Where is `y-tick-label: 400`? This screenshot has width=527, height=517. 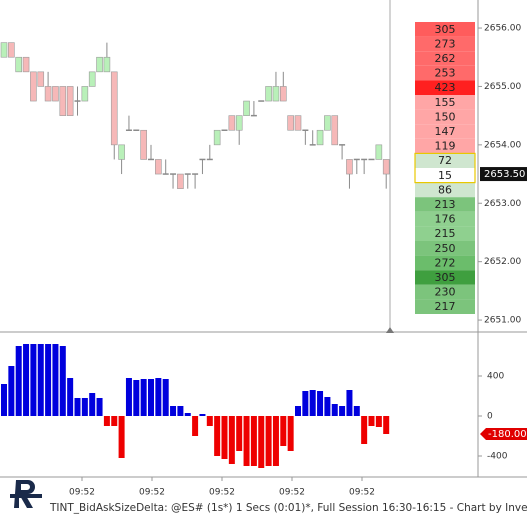
y-tick-label: 400 is located at coordinates (495, 377).